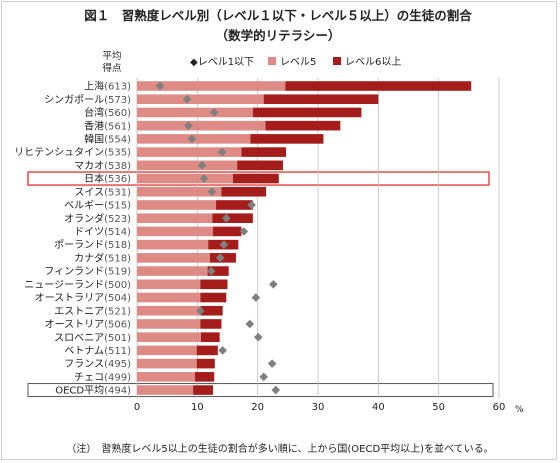 This screenshot has height=463, width=560. I want to click on row-label: ドイツ(514), so click(102, 232).